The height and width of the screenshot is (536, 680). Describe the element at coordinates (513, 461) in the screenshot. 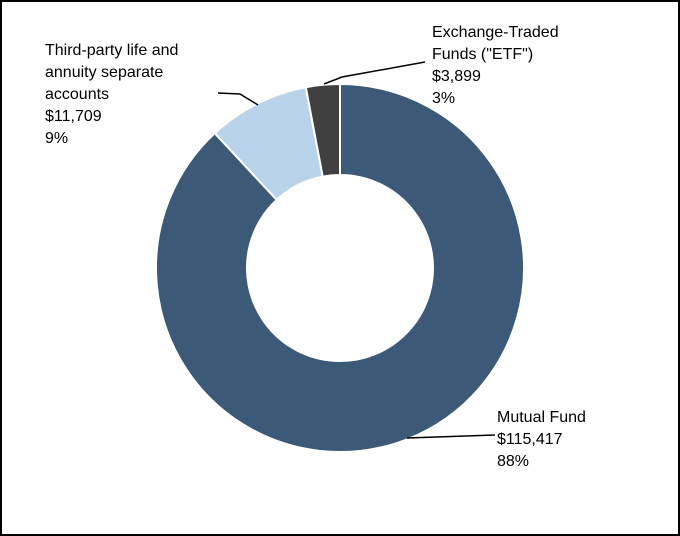

I see `label-mutual-fund-percent: 88%` at that location.